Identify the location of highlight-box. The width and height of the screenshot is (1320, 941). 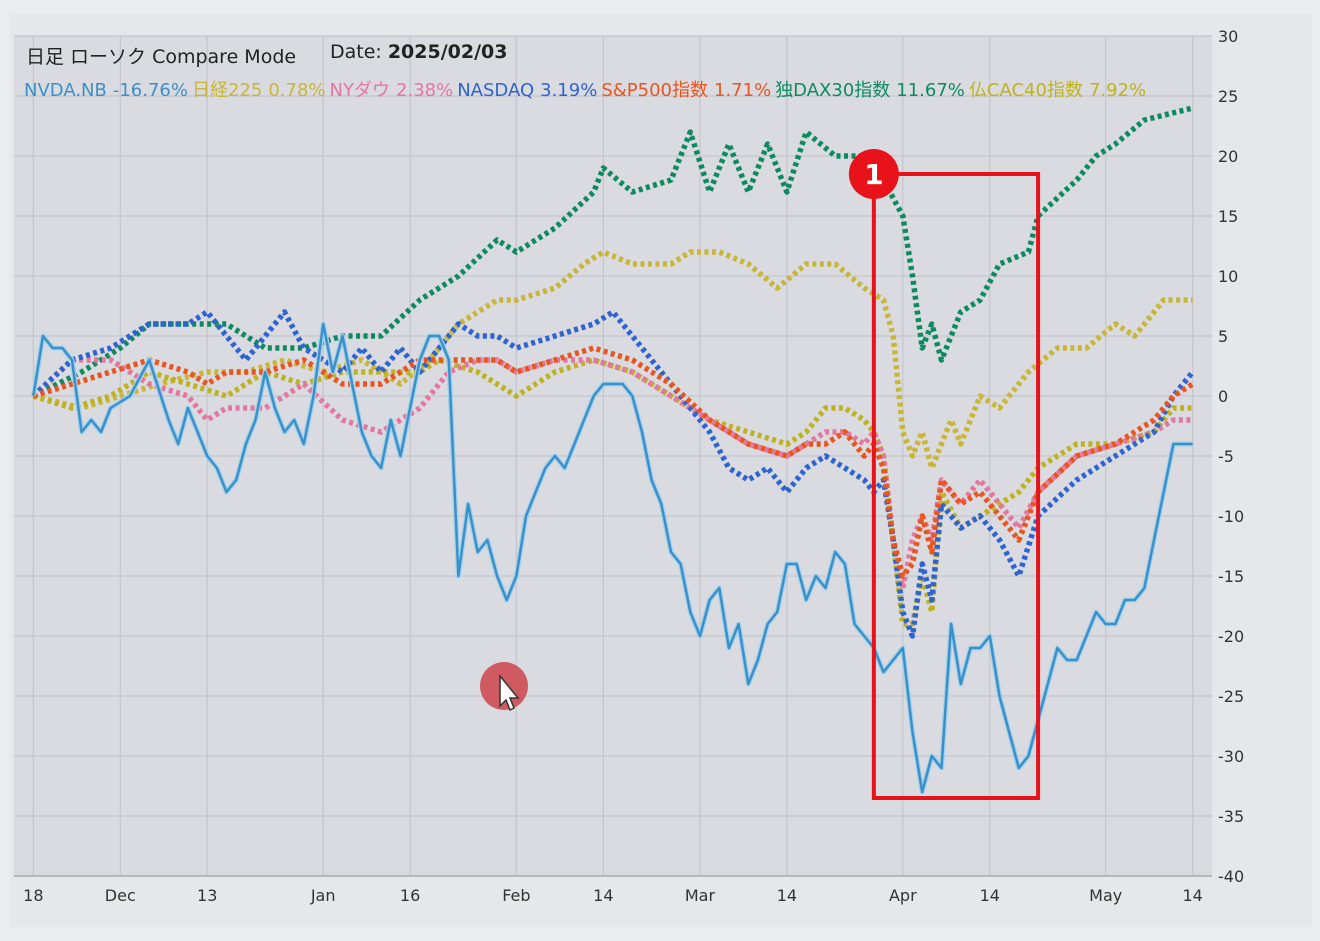
(956, 486).